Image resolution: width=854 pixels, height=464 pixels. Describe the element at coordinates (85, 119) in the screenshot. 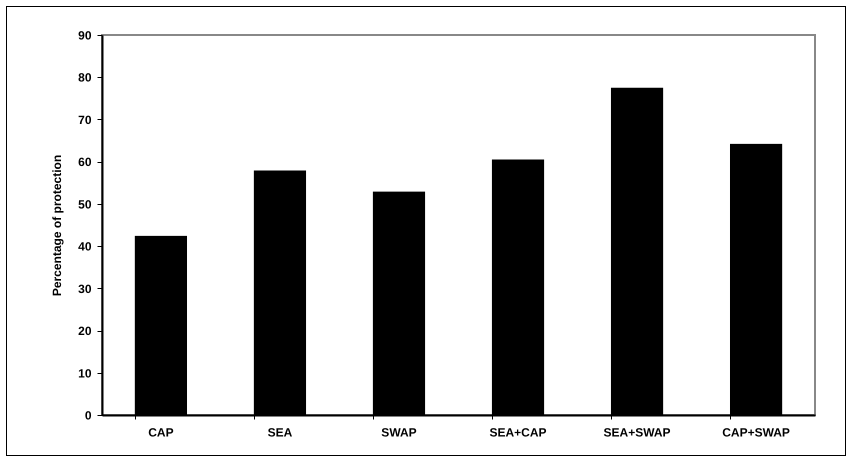

I see `y-tick-label: 70` at that location.